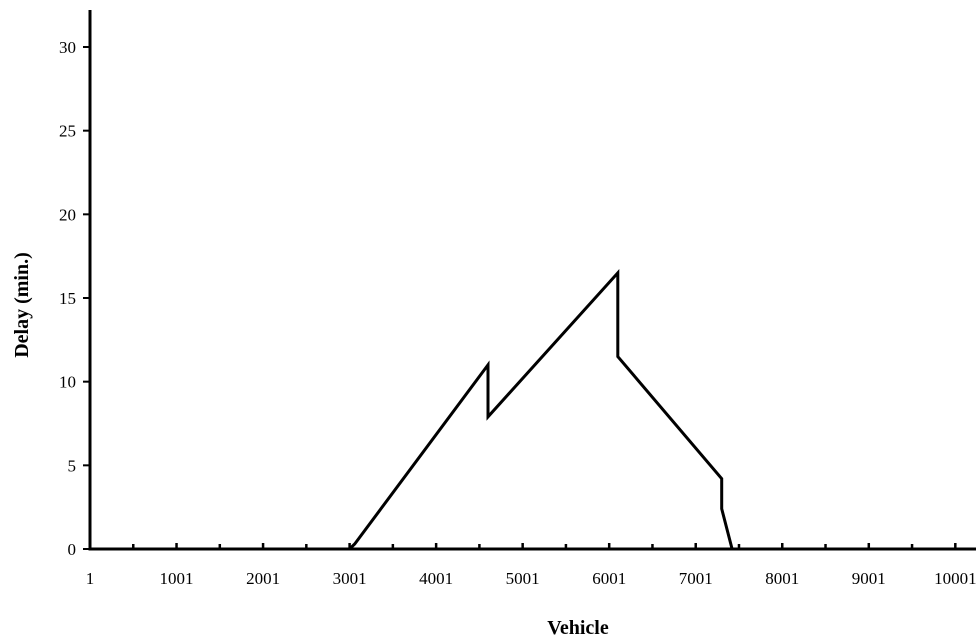  What do you see at coordinates (67, 298) in the screenshot?
I see `y-tick-label: 15` at bounding box center [67, 298].